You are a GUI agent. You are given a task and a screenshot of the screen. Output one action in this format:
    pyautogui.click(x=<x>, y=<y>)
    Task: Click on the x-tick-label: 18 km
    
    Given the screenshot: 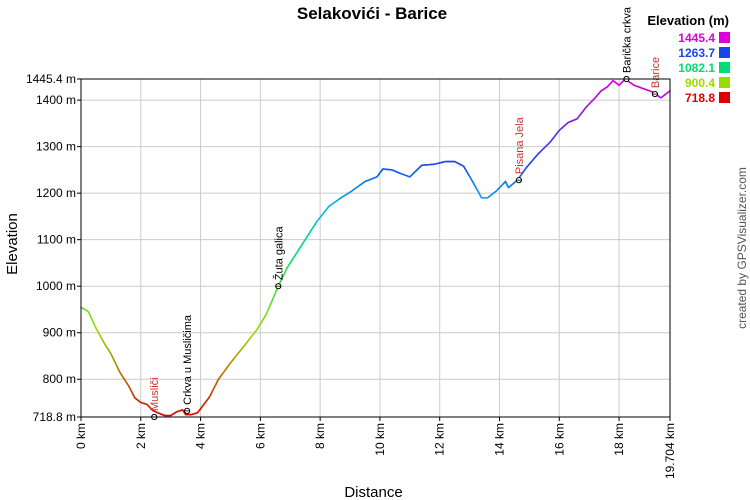 What is the action you would take?
    pyautogui.click(x=619, y=439)
    